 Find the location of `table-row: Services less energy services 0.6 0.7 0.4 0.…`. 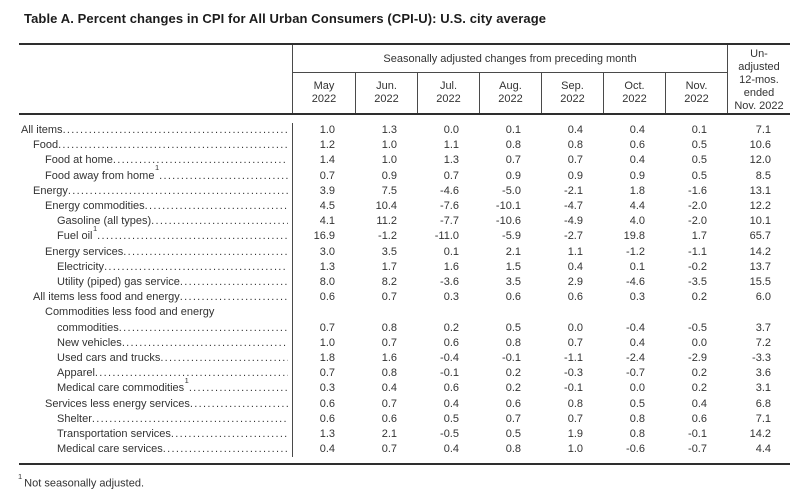

table-row: Services less energy services 0.6 0.7 0.4 0.… is located at coordinates (404, 404).